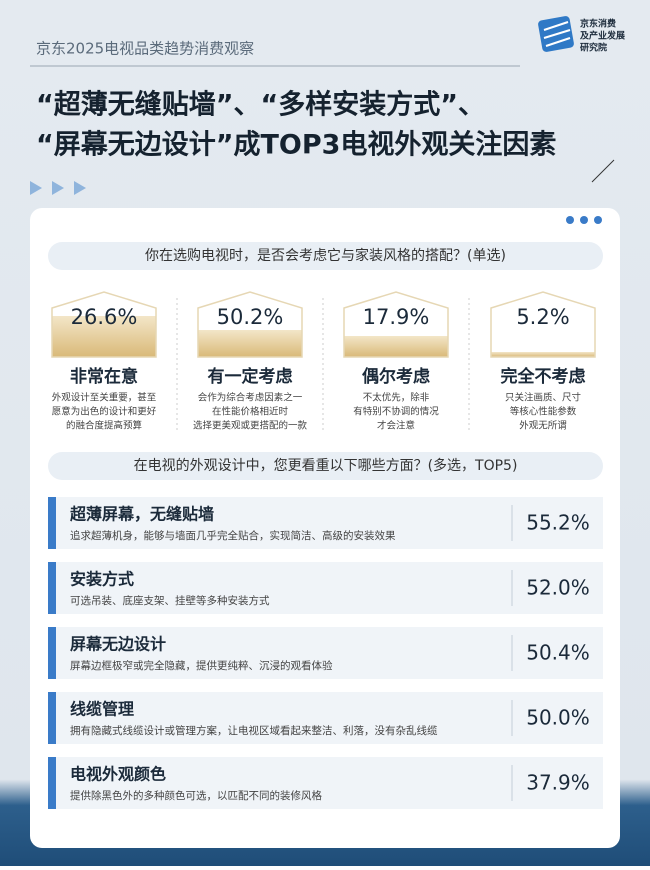  What do you see at coordinates (170, 600) in the screenshot?
I see `item-desc: 可选吊装、底座支架、挂壁等多种安装方式` at bounding box center [170, 600].